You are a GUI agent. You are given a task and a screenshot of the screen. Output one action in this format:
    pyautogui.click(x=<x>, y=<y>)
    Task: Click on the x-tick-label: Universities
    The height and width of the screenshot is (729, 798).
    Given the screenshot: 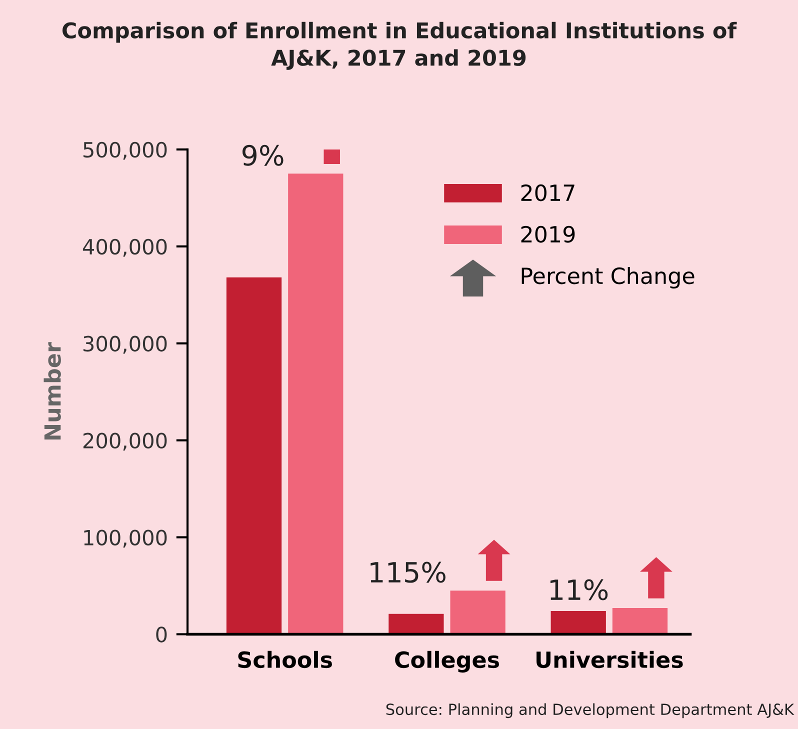 What is the action you would take?
    pyautogui.click(x=609, y=659)
    